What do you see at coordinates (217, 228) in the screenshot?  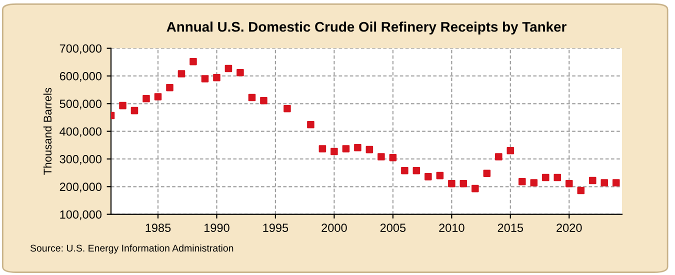 I see `x-tick-label: 1990` at bounding box center [217, 228].